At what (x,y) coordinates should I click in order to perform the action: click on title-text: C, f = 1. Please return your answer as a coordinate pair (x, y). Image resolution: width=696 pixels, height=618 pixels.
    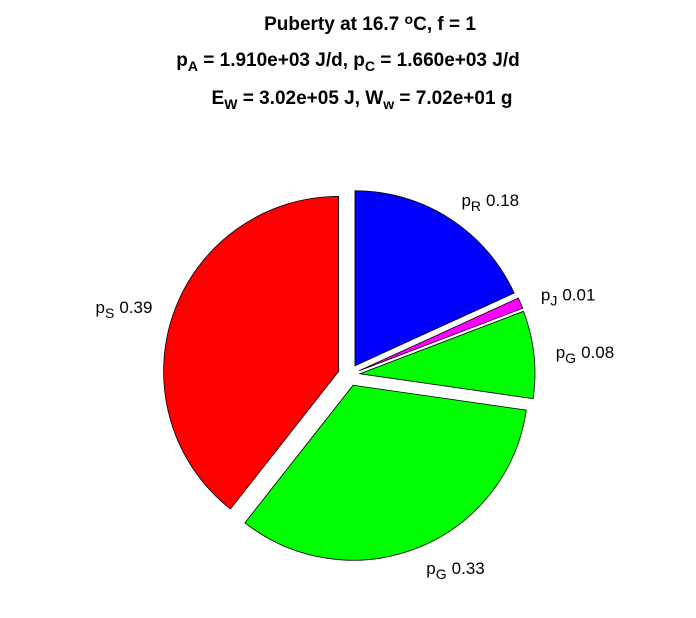
    Looking at the image, I should click on (444, 24).